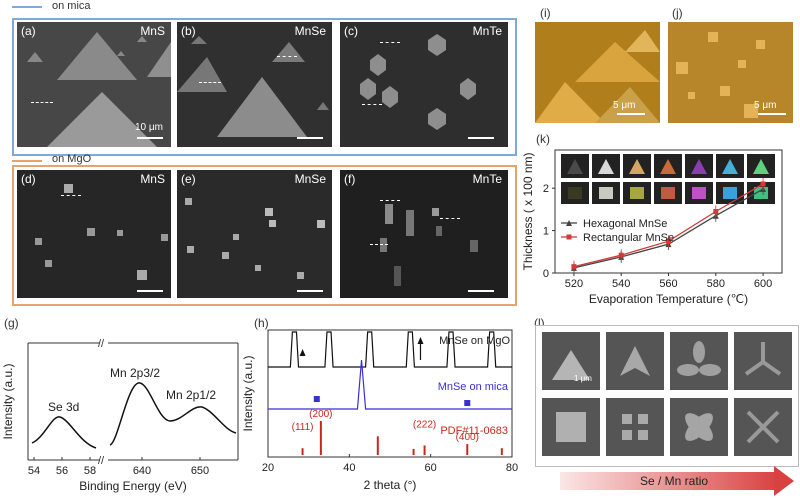  What do you see at coordinates (546, 189) in the screenshot?
I see `k-ytick-label: 2` at bounding box center [546, 189].